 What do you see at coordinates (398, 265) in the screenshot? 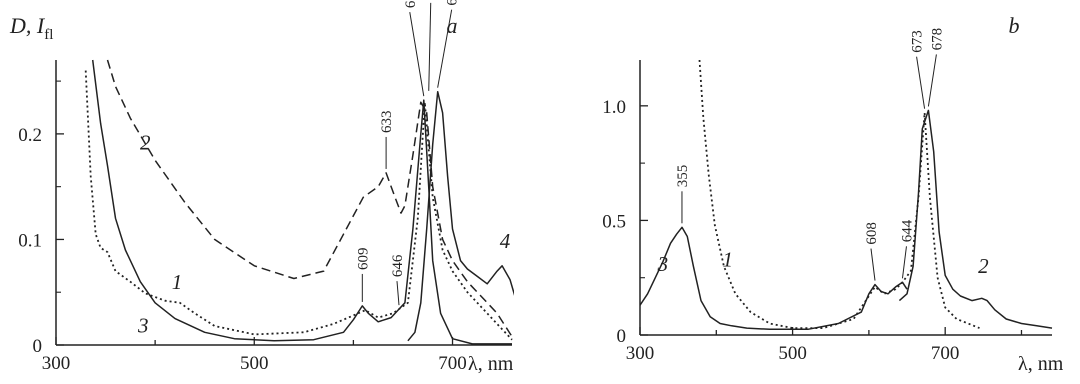
I see `peak-label: 646` at bounding box center [398, 265].